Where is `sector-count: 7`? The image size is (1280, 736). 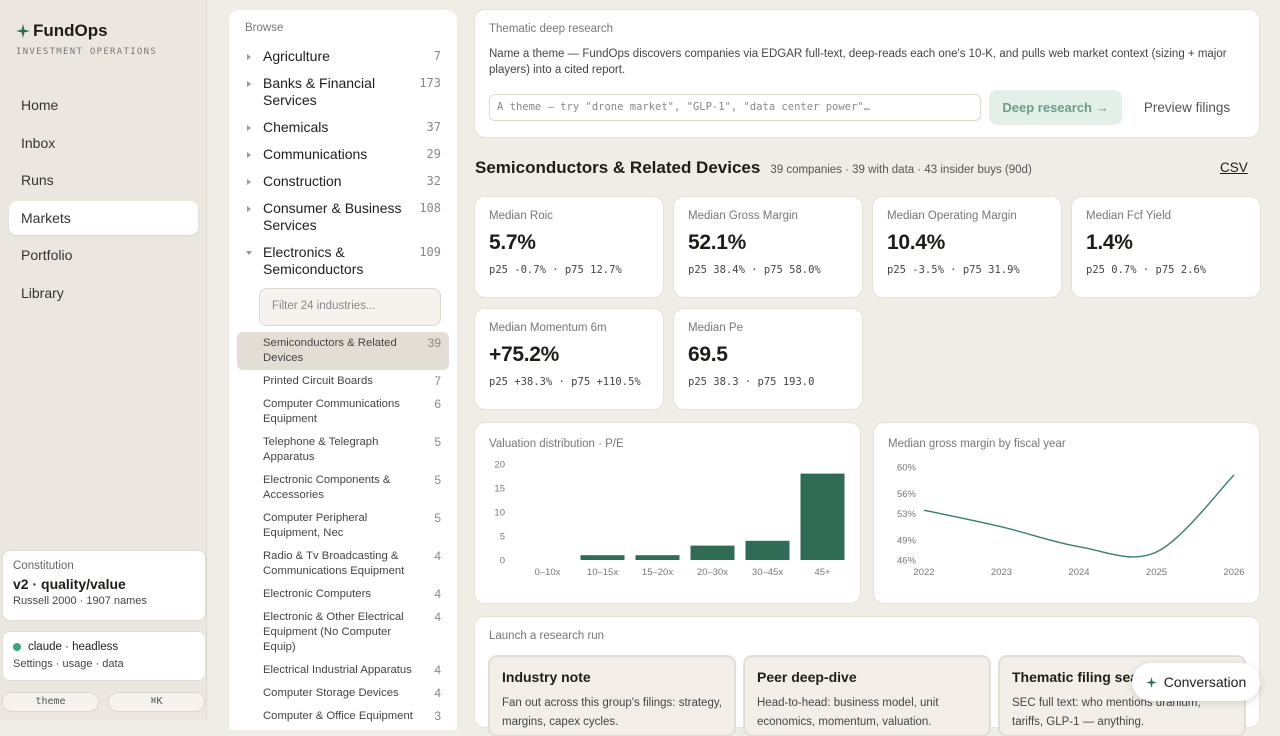
sector-count: 7 is located at coordinates (437, 56).